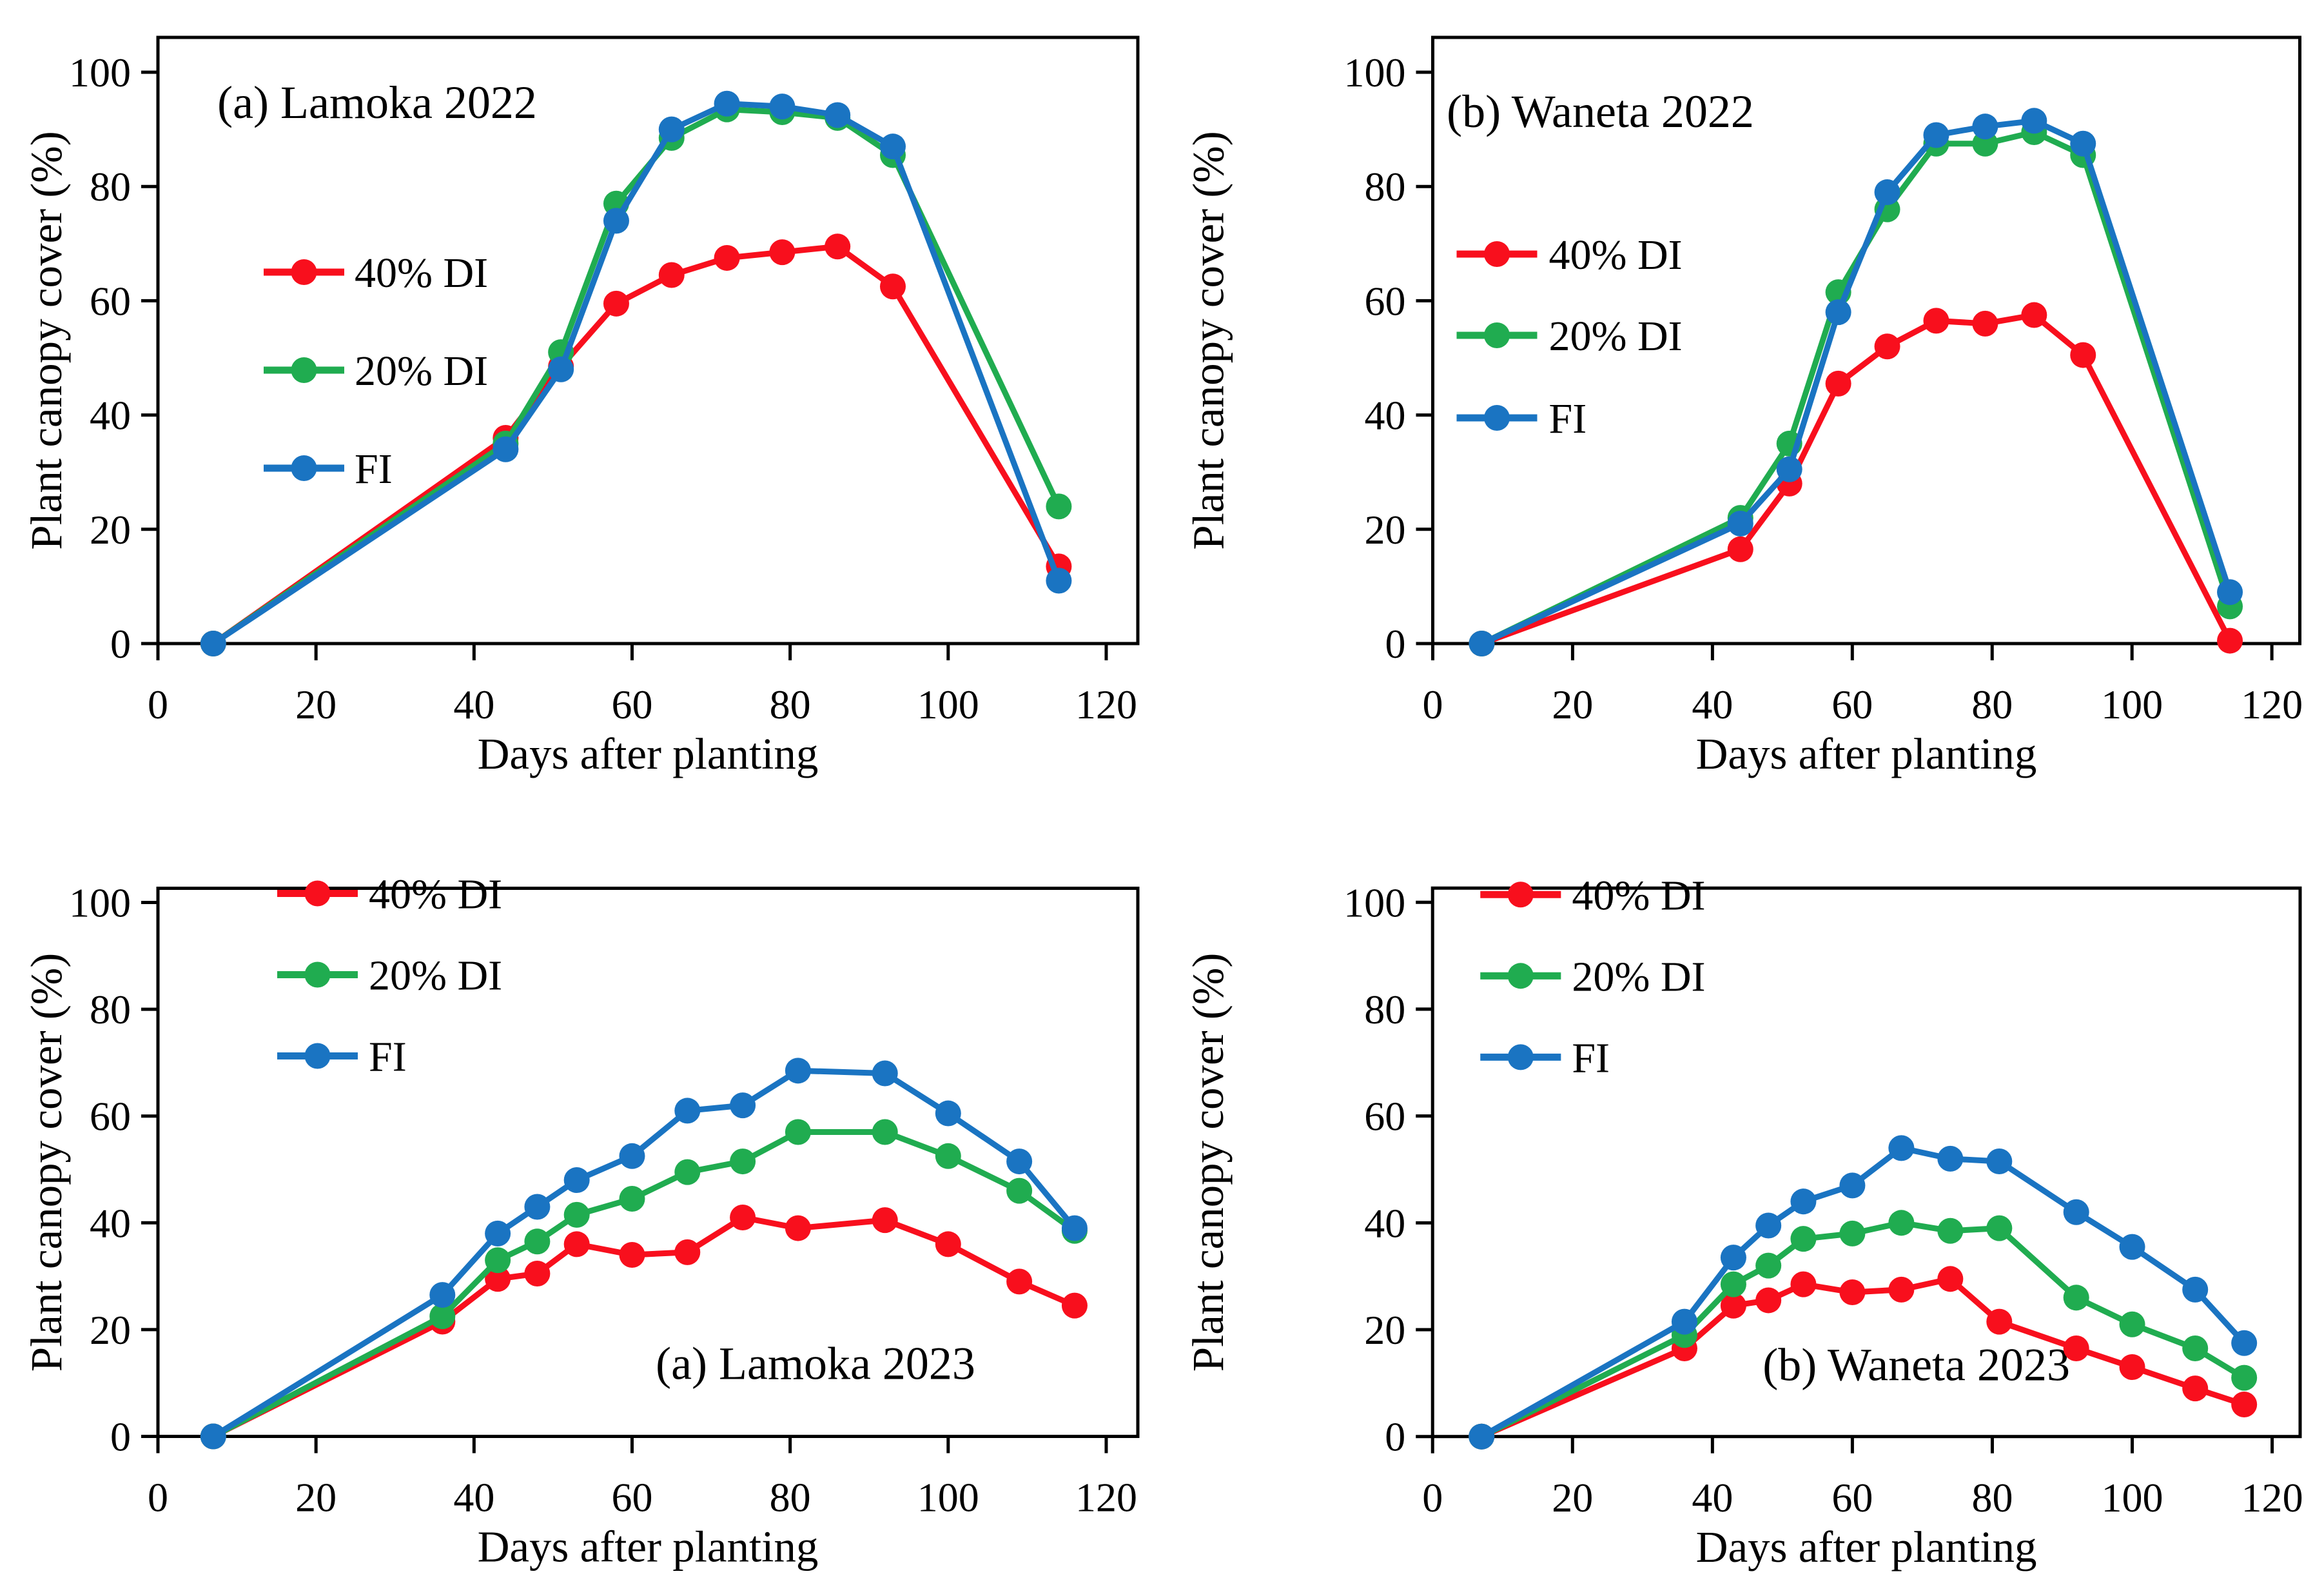 The width and height of the screenshot is (2324, 1596). Describe the element at coordinates (1208, 1162) in the screenshot. I see `y-axis-title: Plant canopy cover (%)` at that location.